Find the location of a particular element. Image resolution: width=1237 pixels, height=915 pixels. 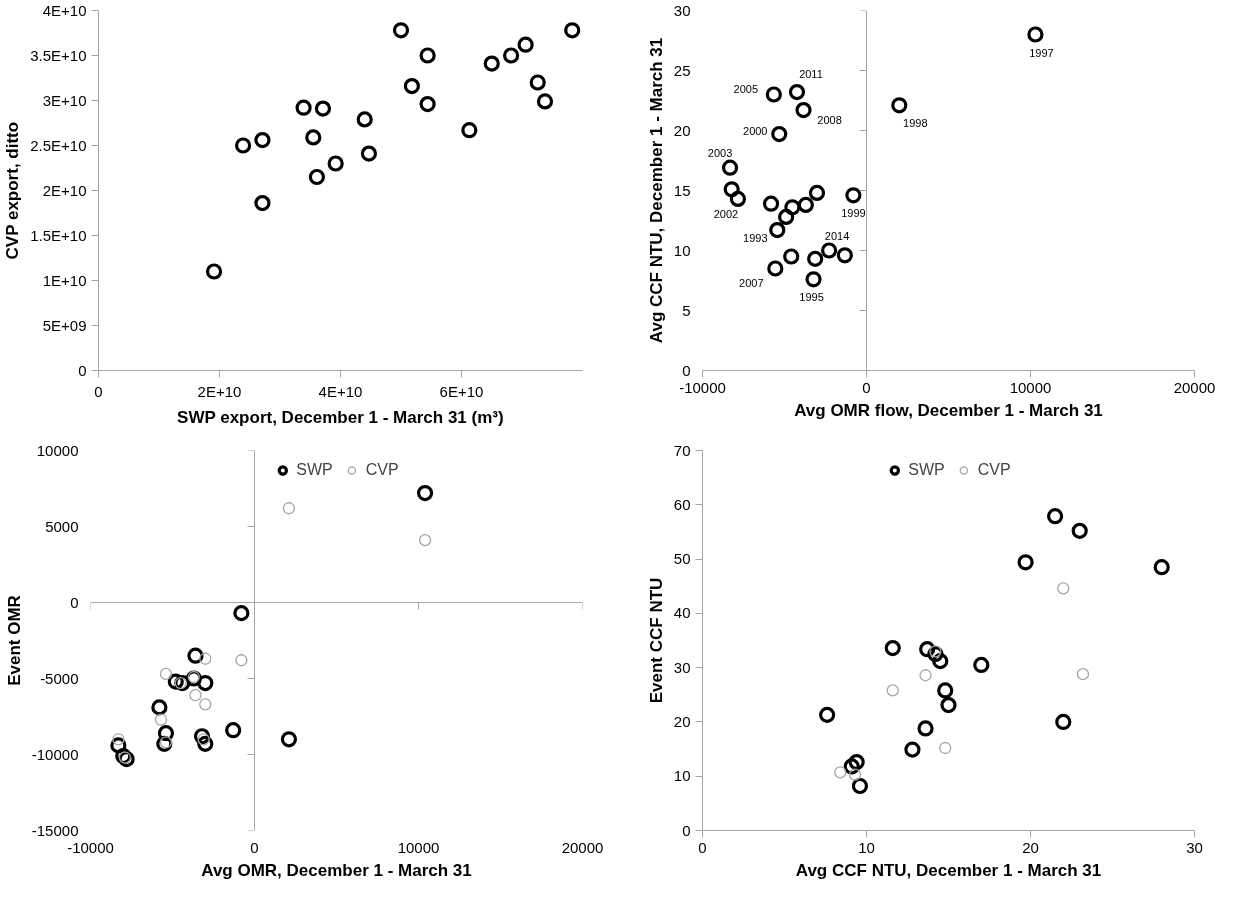

annotation: 2005 is located at coordinates (746, 88).